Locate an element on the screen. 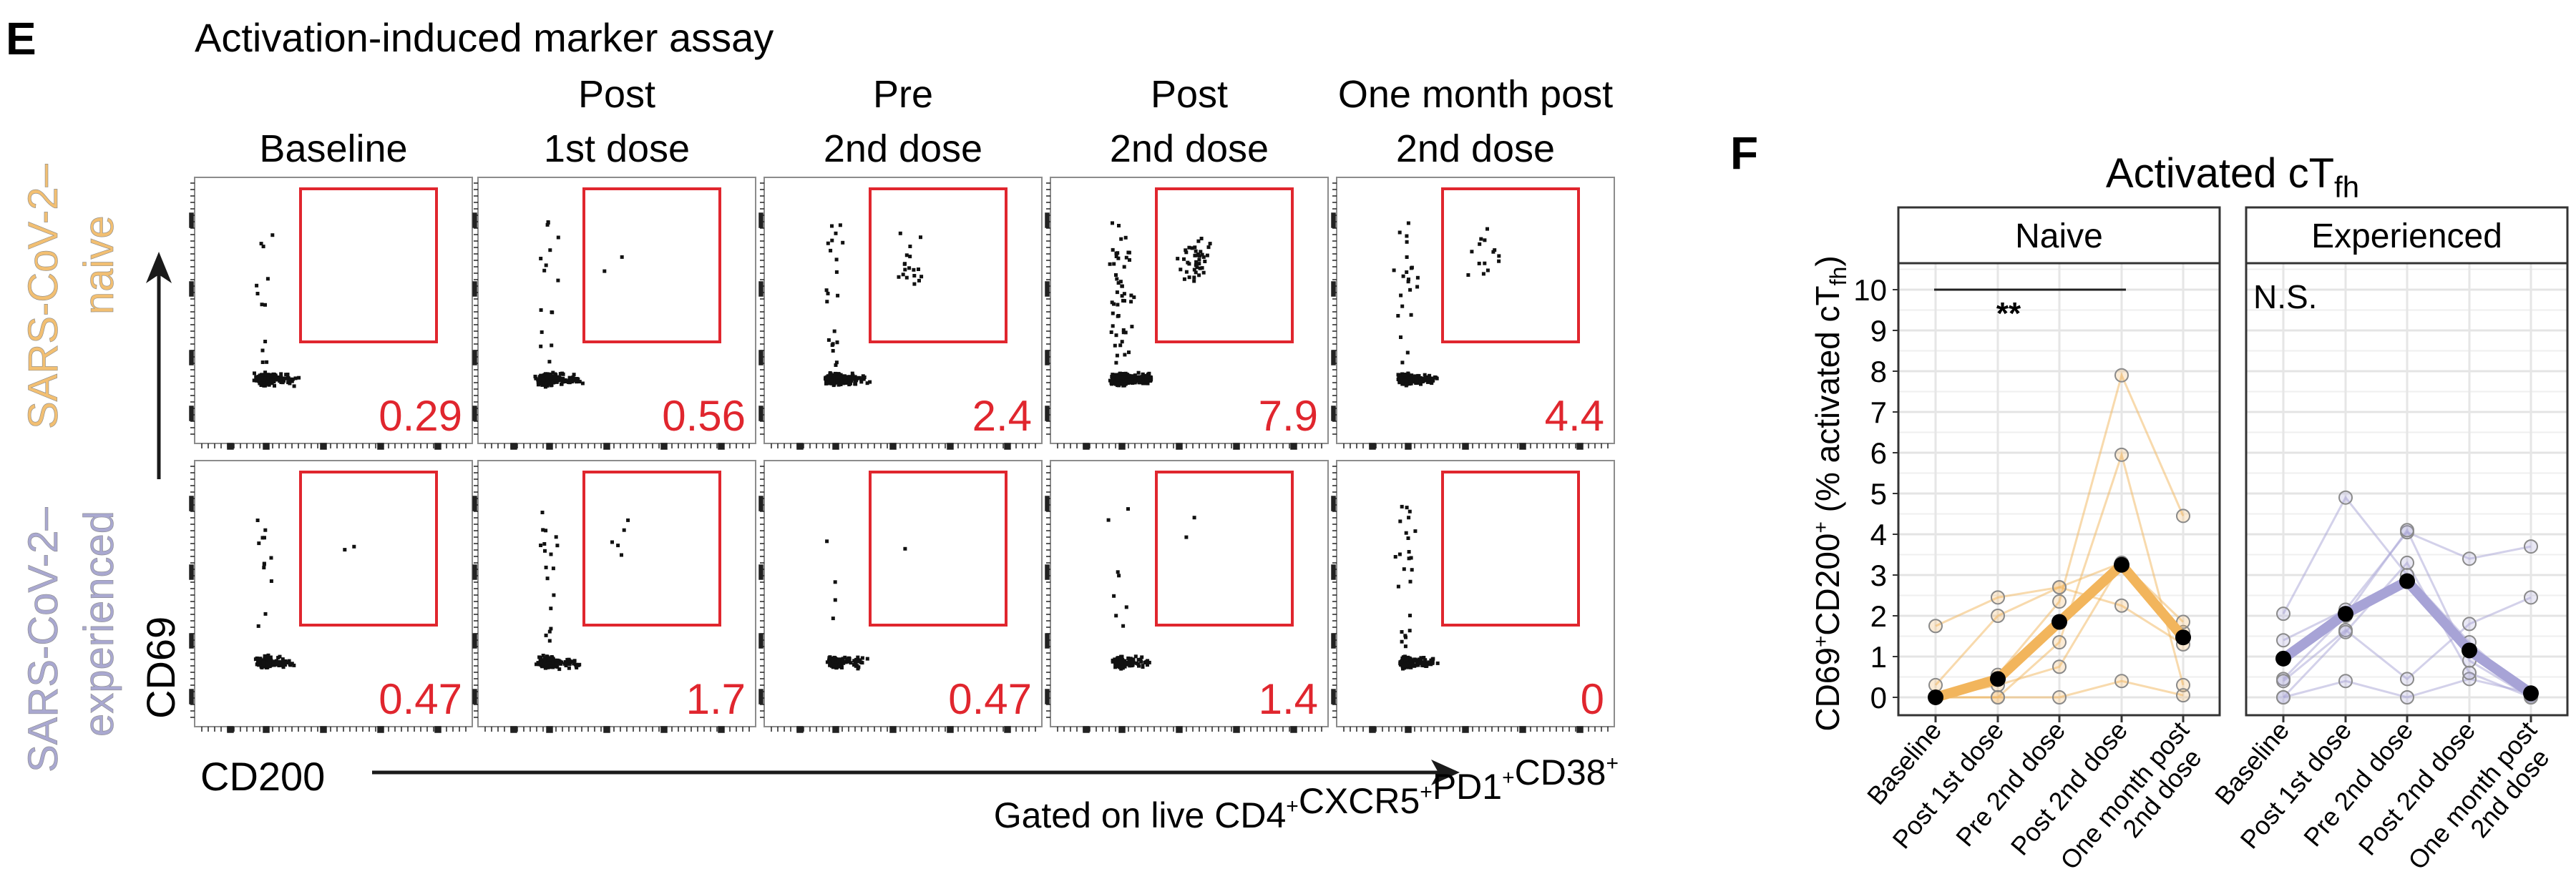 The width and height of the screenshot is (2576, 879). panel-e-letter: E is located at coordinates (21, 38).